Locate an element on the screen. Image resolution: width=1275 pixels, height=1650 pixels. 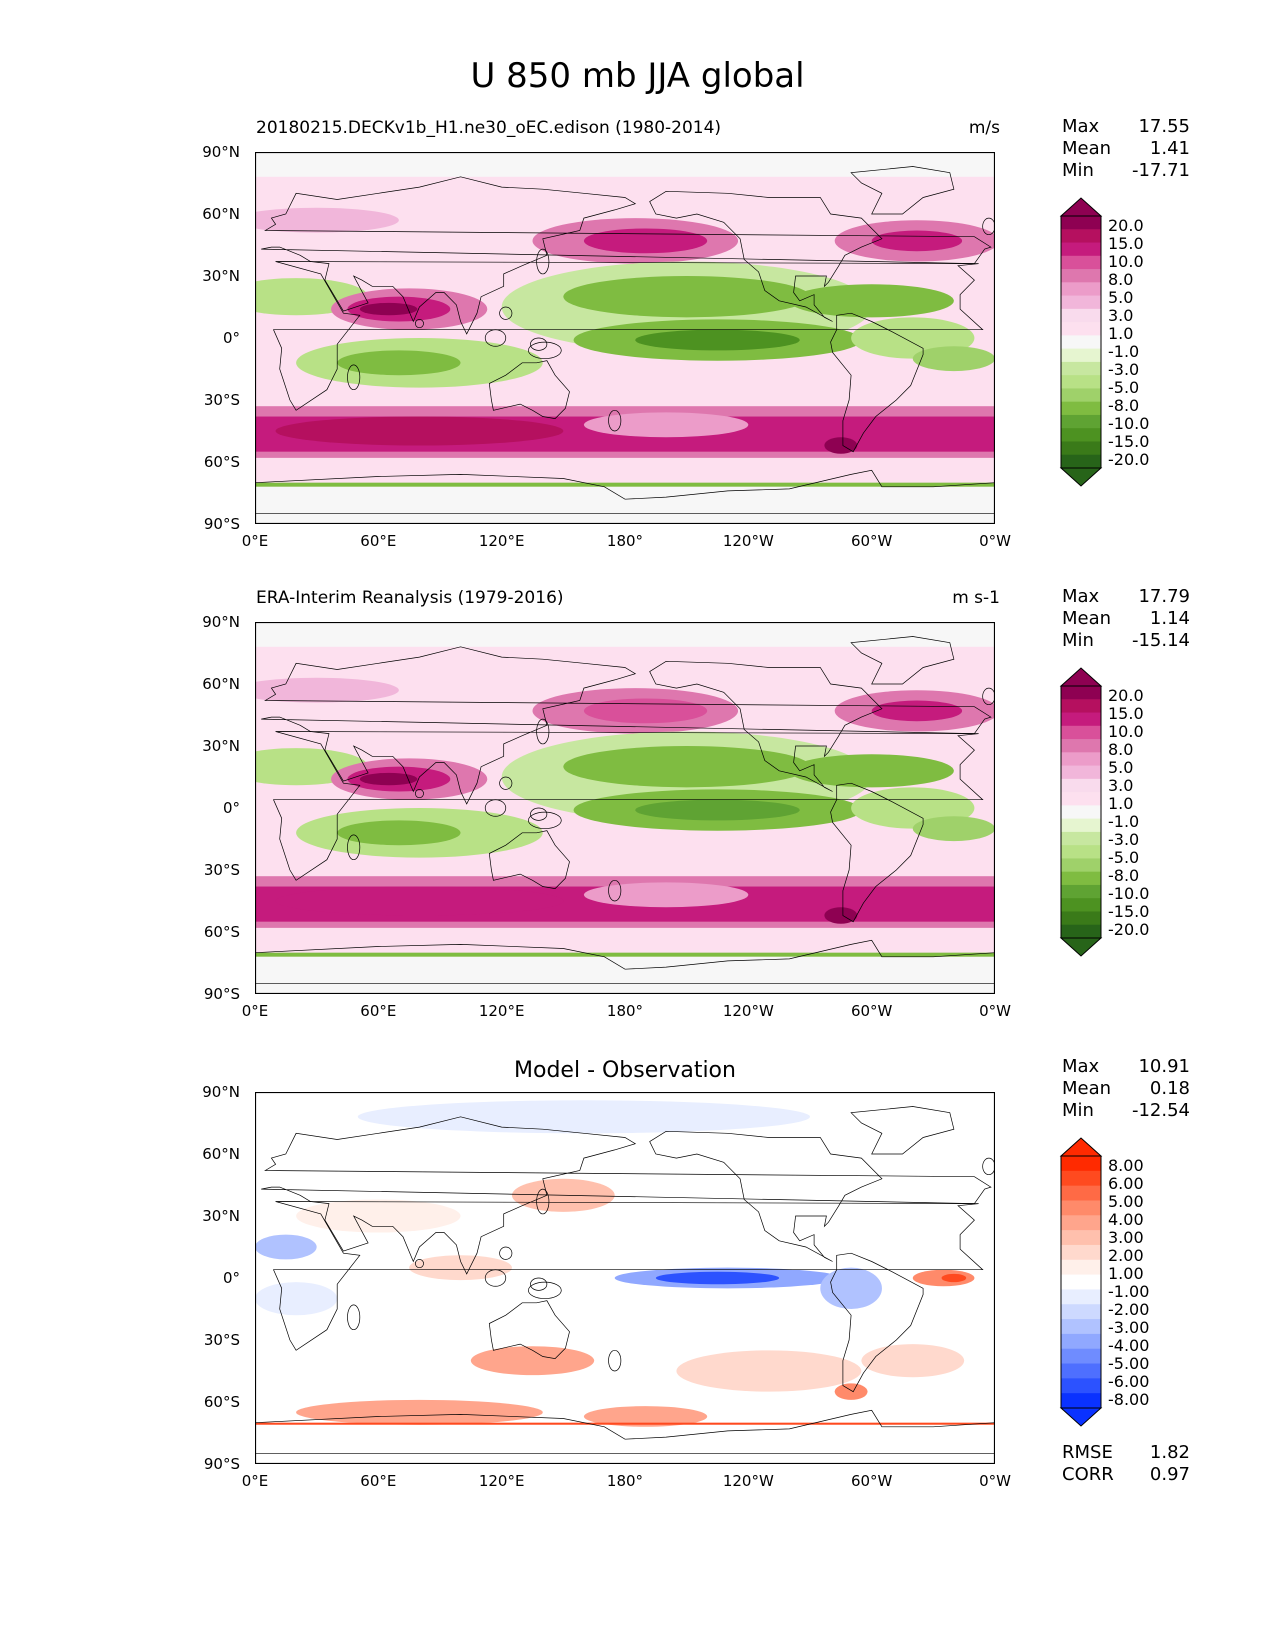
colorbar-label: 15.0 is located at coordinates (1126, 713).